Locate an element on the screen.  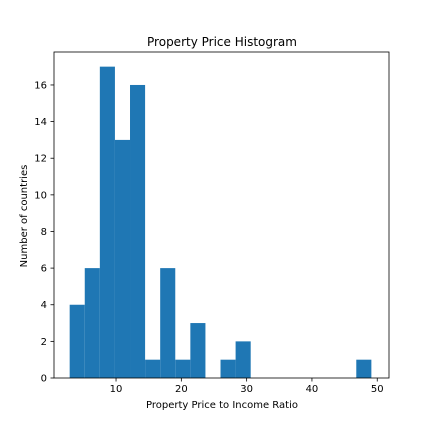
y-axis-label: Number of countries is located at coordinates (24, 216).